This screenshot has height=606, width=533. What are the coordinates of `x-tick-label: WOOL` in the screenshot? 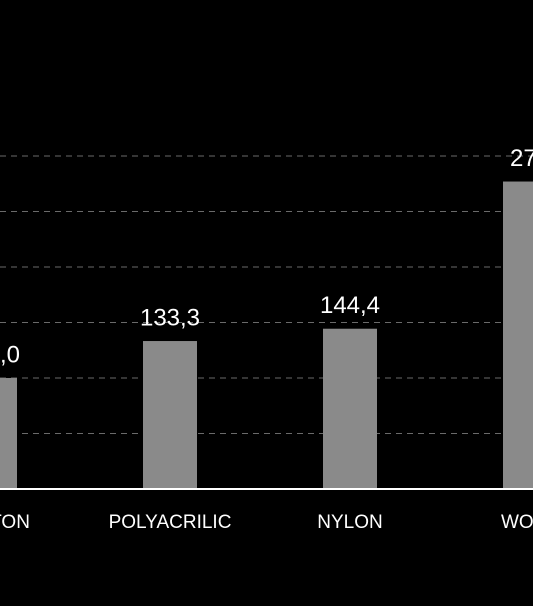 It's located at (517, 522).